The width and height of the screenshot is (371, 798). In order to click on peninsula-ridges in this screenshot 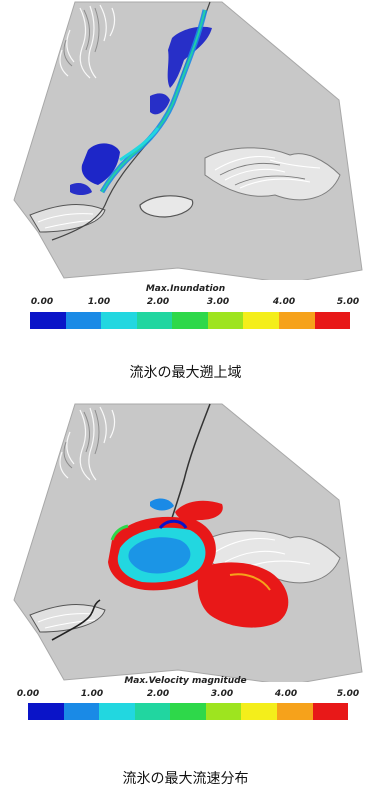, I will do `click(272, 174)`.